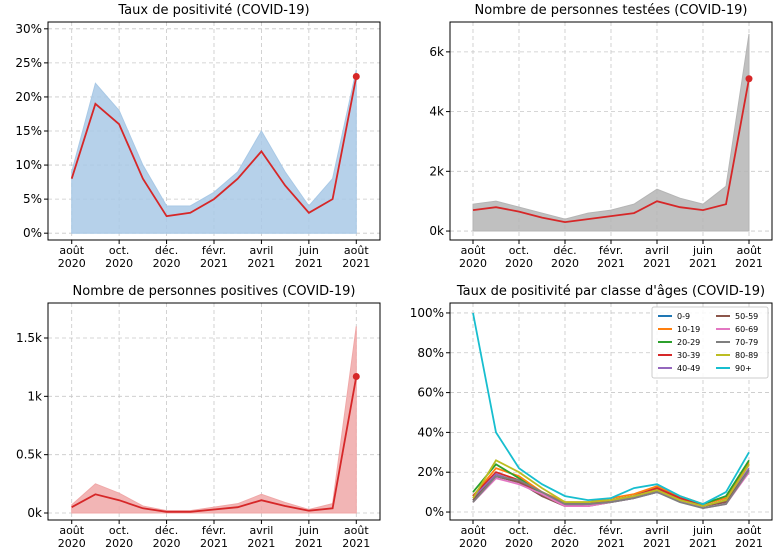 The width and height of the screenshot is (775, 554). I want to click on legend-label: 0-9, so click(683, 316).